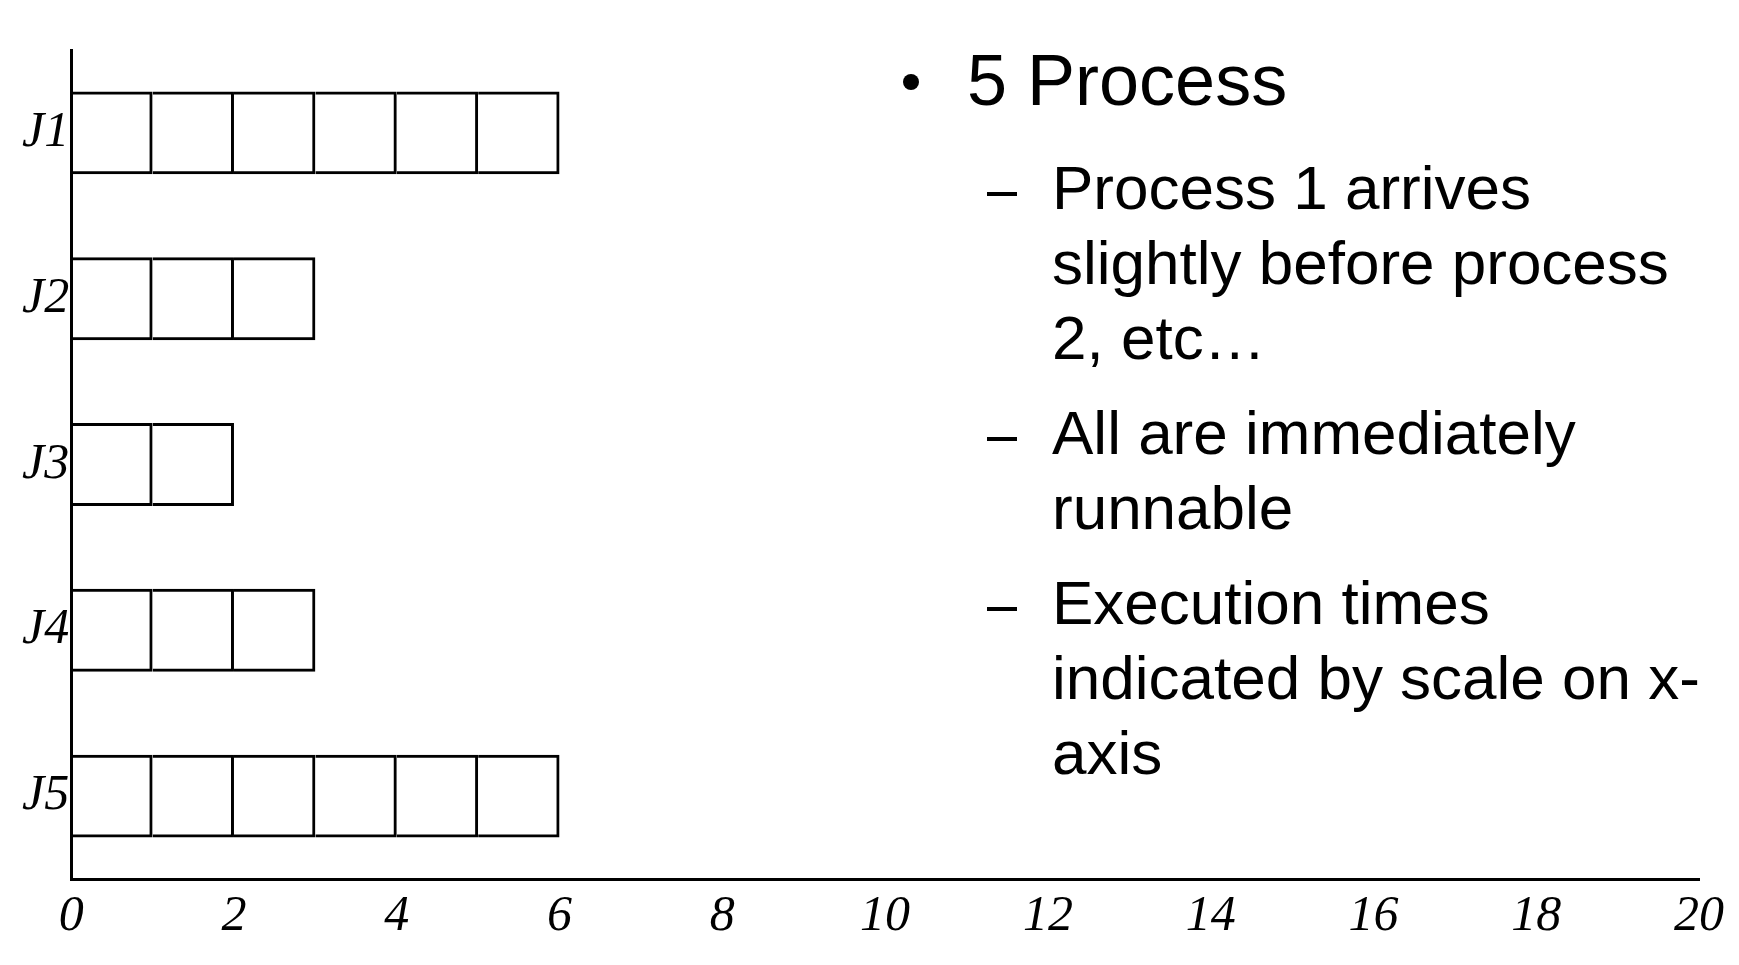 The width and height of the screenshot is (1739, 965). Describe the element at coordinates (1376, 677) in the screenshot. I see `annotation: Execution times indicated by scale on x-axis` at that location.